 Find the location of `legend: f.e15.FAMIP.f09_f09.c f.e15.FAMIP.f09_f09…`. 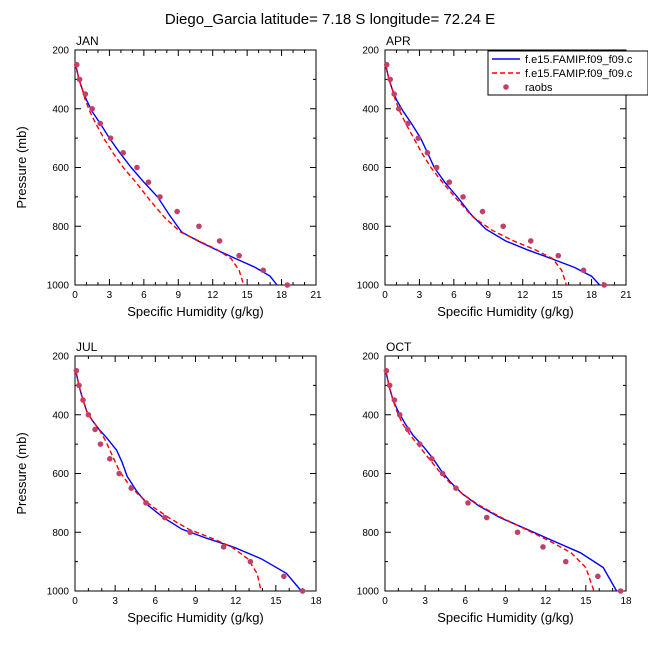

legend: f.e15.FAMIP.f09_f09.c f.e15.FAMIP.f09_f09… is located at coordinates (567, 73).